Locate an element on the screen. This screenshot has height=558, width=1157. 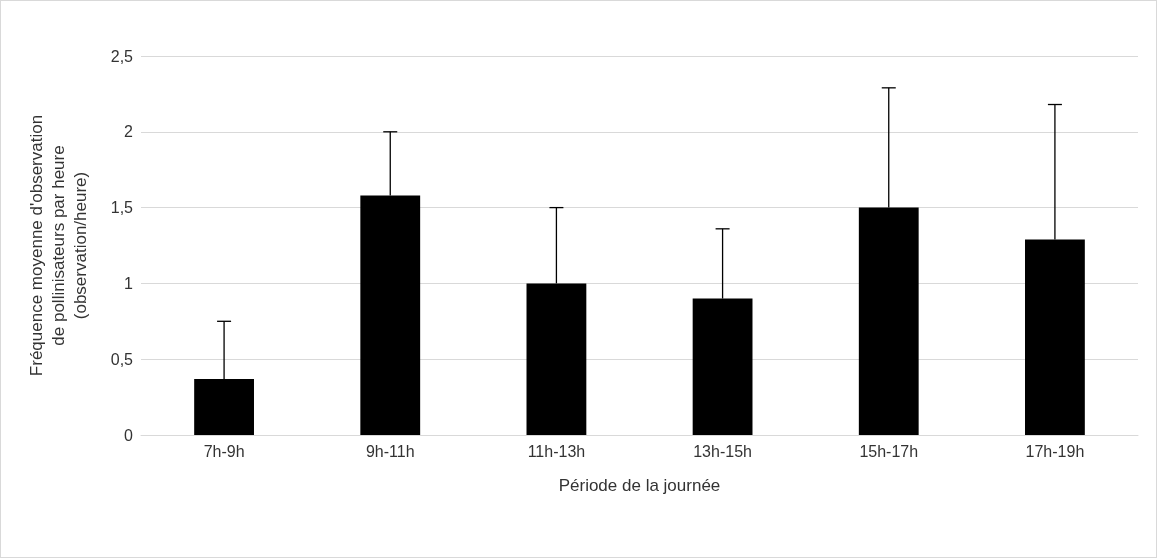
y-axis-title: Fréquence moyenne d'observation de pollinisateurs par heure (observation/heure) is located at coordinates (58, 245).